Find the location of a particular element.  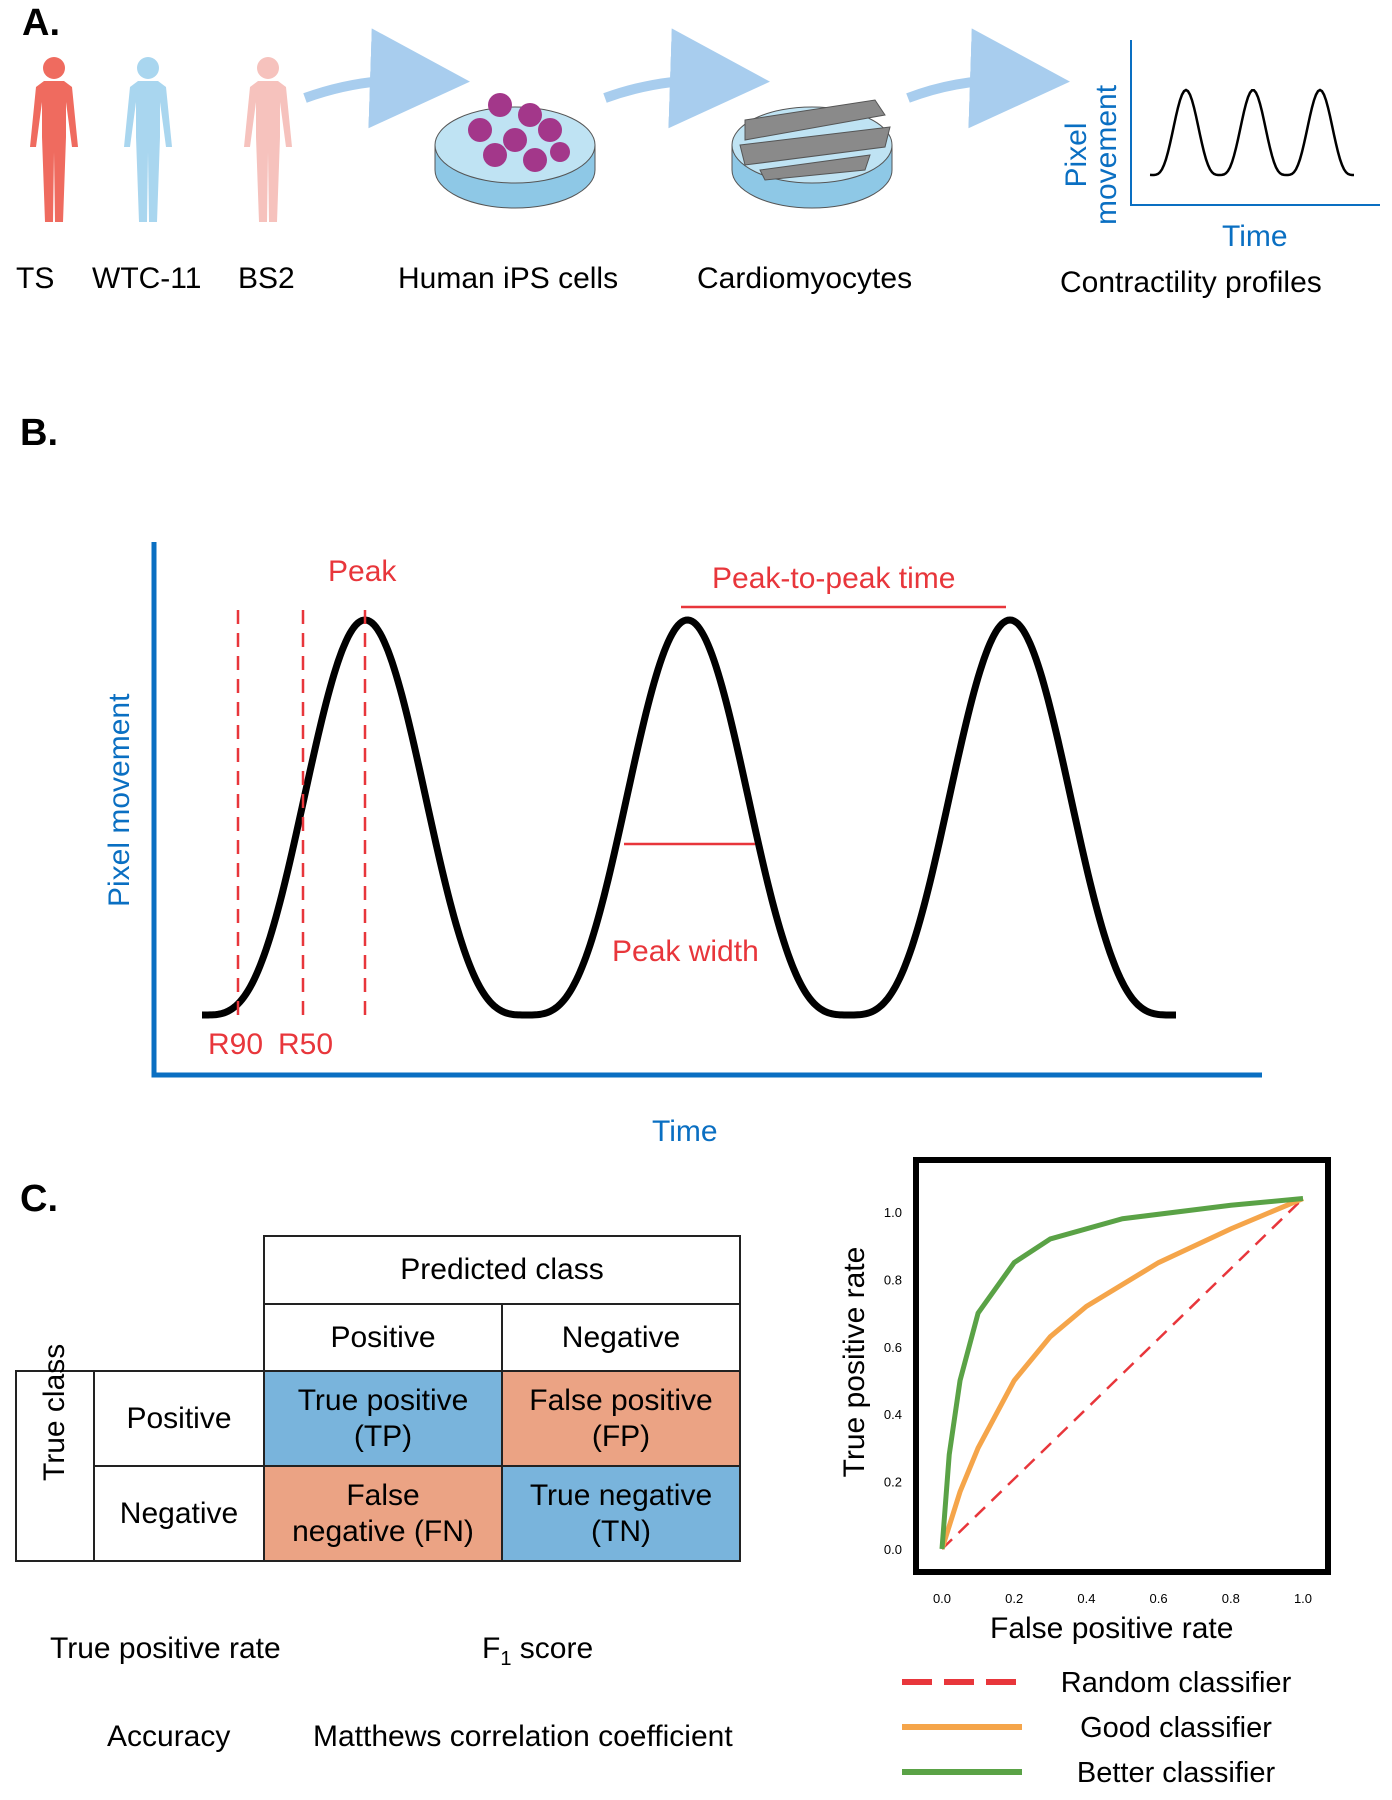

y-tick-label: 0.0 is located at coordinates (893, 1549).